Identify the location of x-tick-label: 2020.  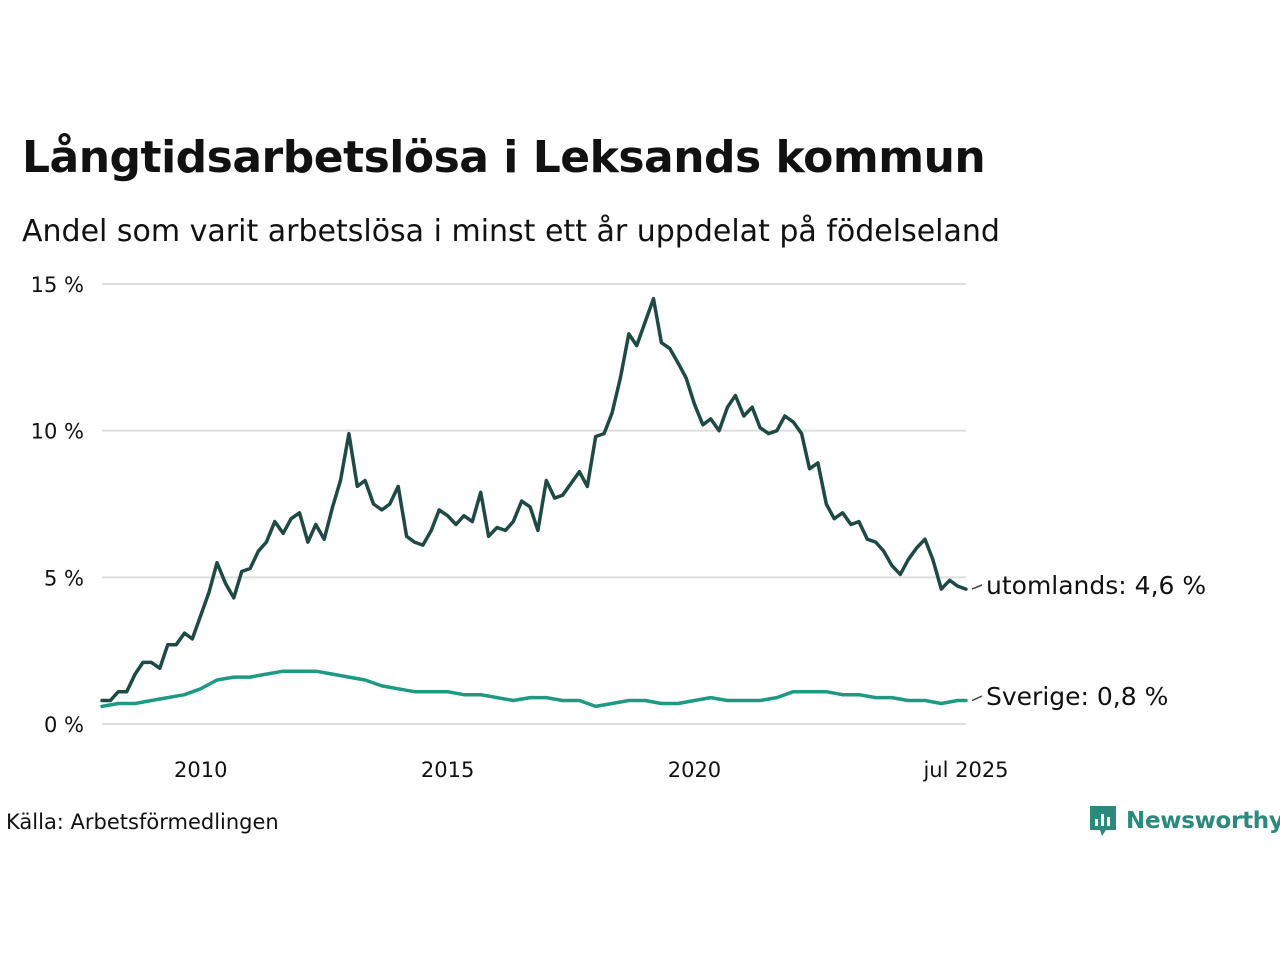
(694, 770).